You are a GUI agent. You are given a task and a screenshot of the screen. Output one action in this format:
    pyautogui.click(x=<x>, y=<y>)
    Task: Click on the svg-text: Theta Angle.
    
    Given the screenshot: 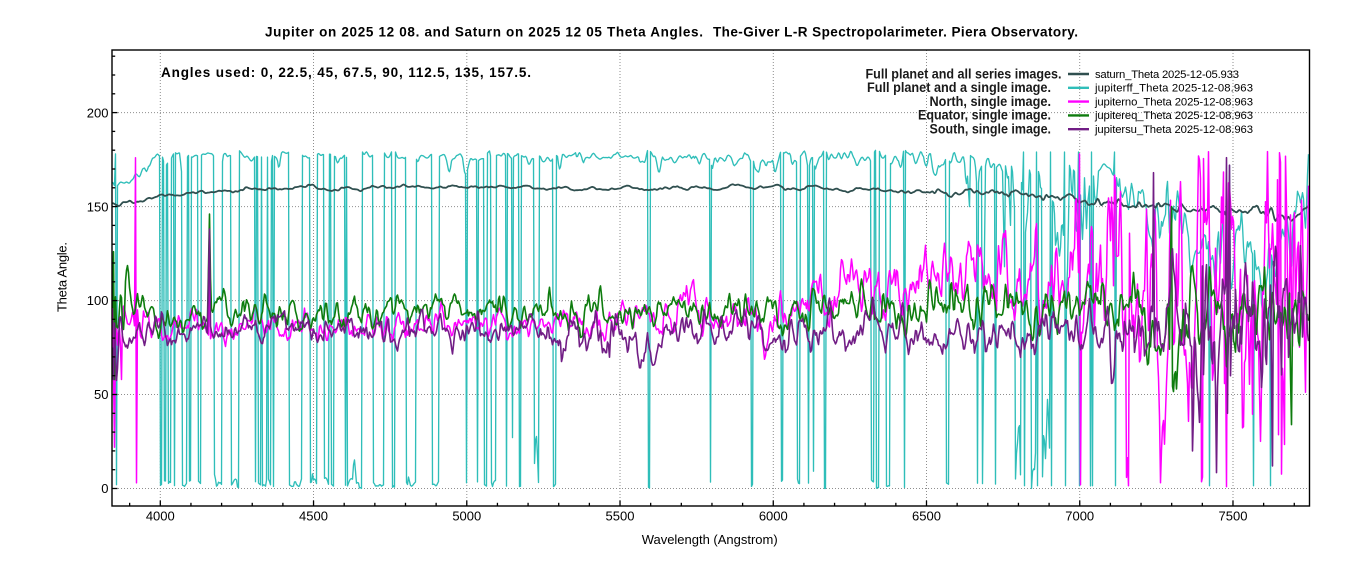 What is the action you would take?
    pyautogui.click(x=62, y=277)
    